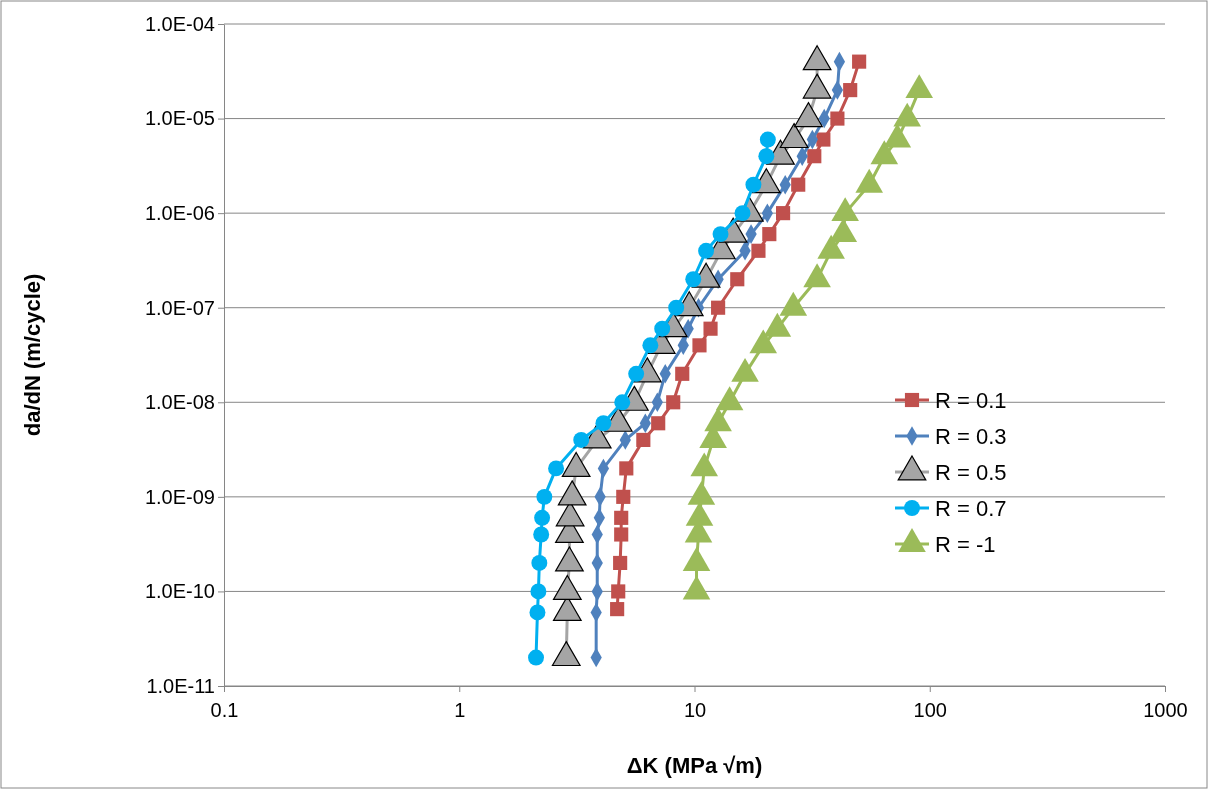 The width and height of the screenshot is (1208, 789). I want to click on y-tick-label: 1.0E-08, so click(179, 402).